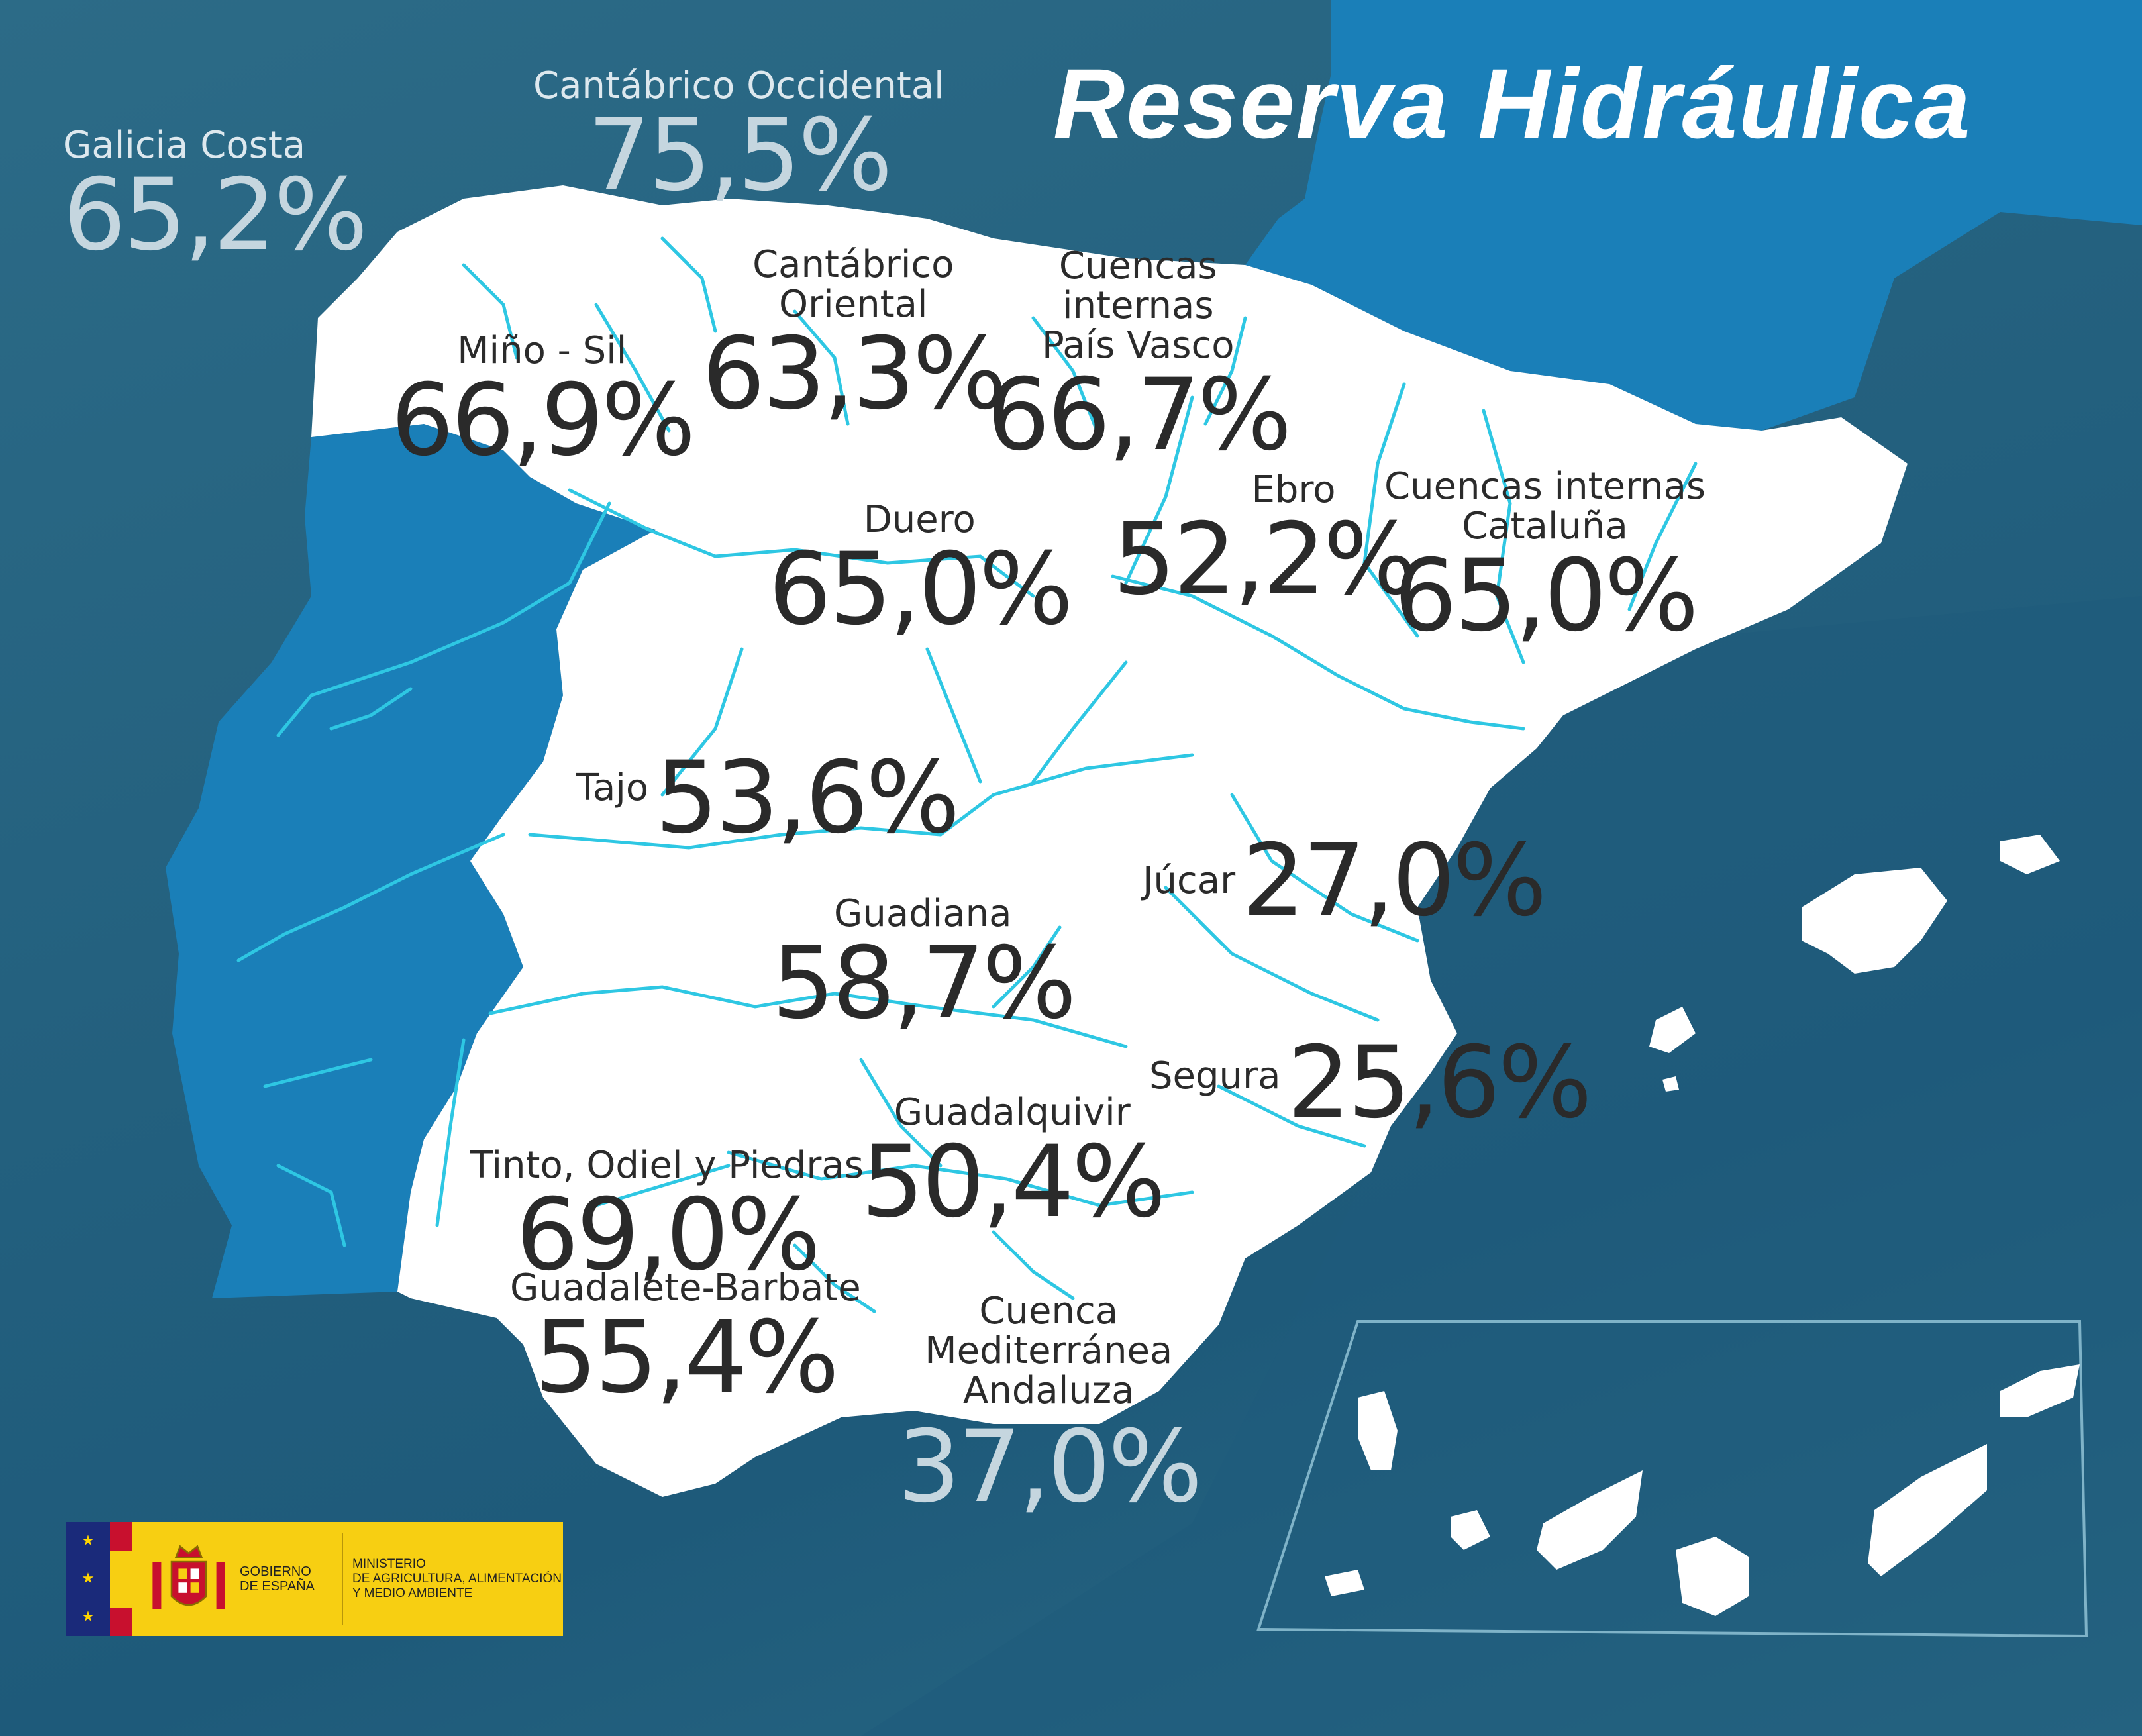 This screenshot has width=2142, height=1736. What do you see at coordinates (1545, 486) in the screenshot?
I see `basin-name-line1: Cuencas internas` at bounding box center [1545, 486].